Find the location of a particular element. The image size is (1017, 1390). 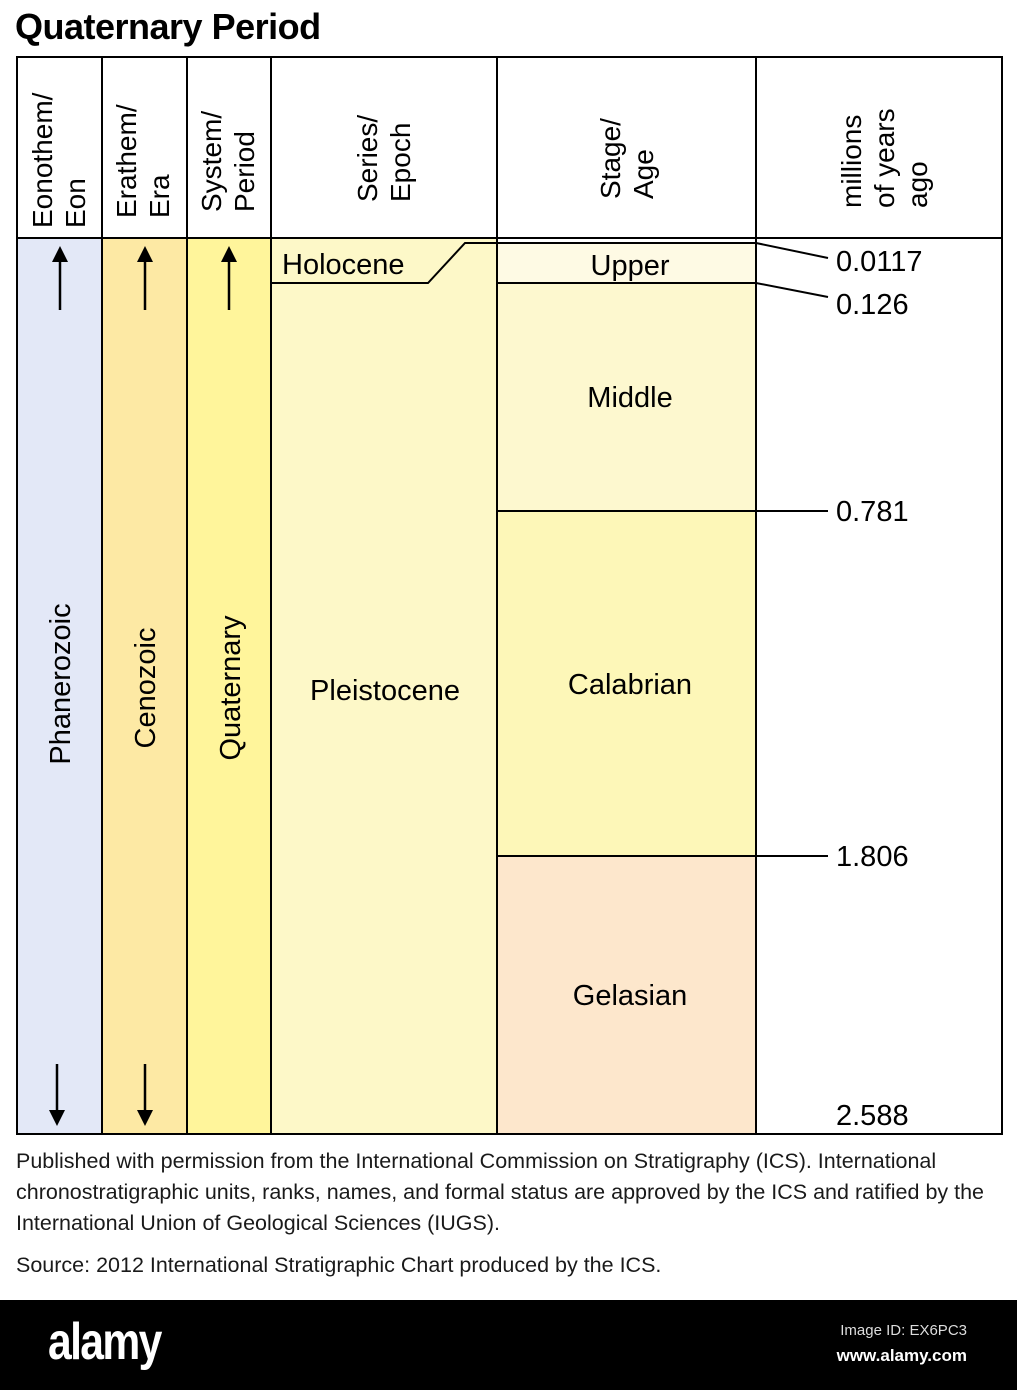

image-id: Image ID: EX6PC3 is located at coordinates (903, 1330).